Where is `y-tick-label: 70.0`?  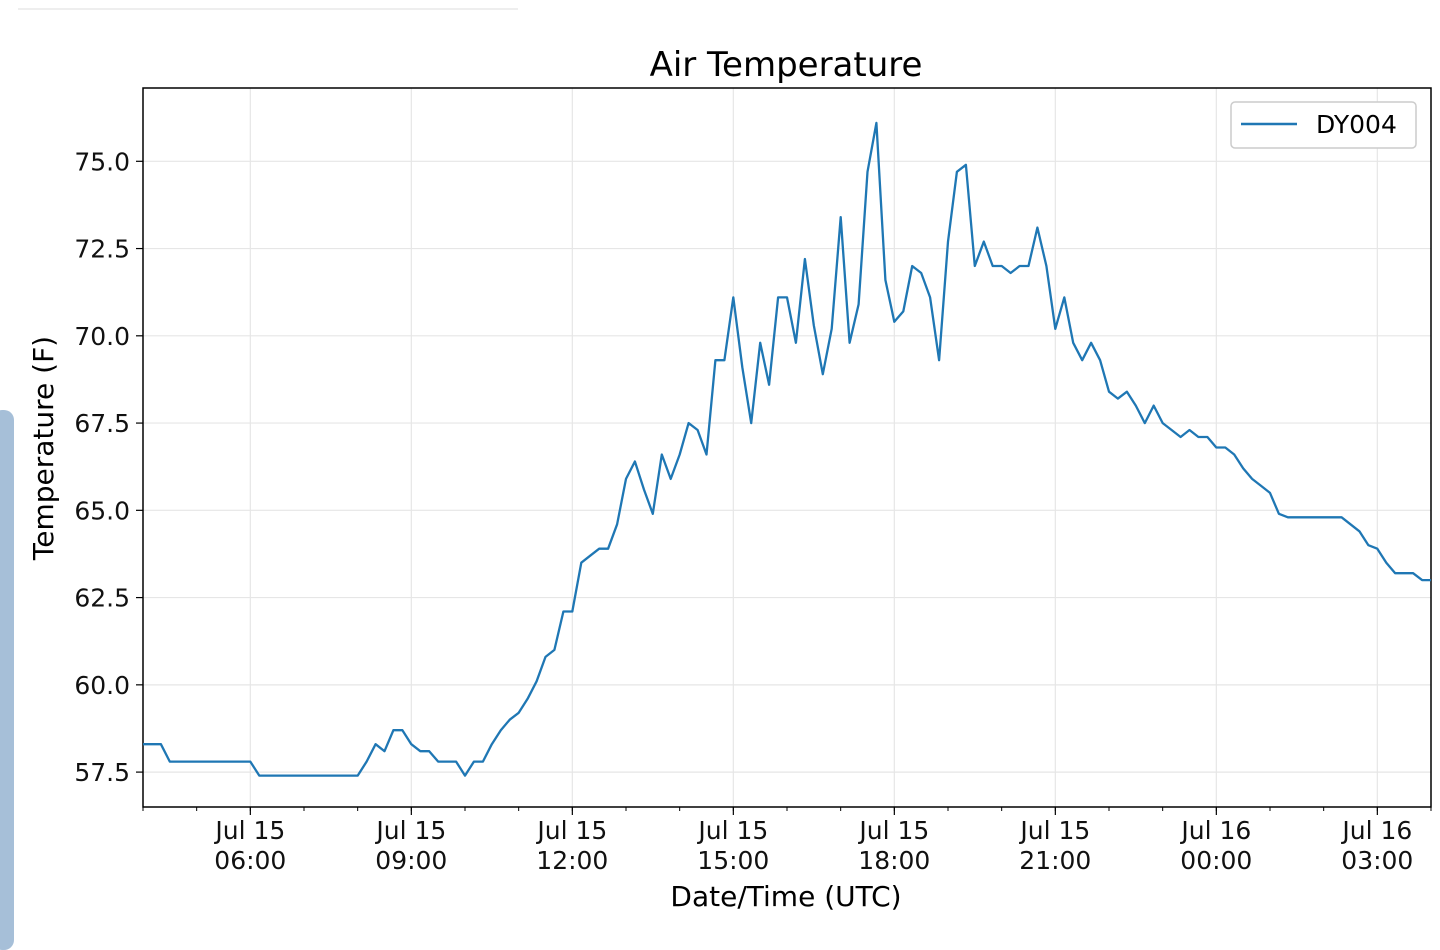 y-tick-label: 70.0 is located at coordinates (102, 336).